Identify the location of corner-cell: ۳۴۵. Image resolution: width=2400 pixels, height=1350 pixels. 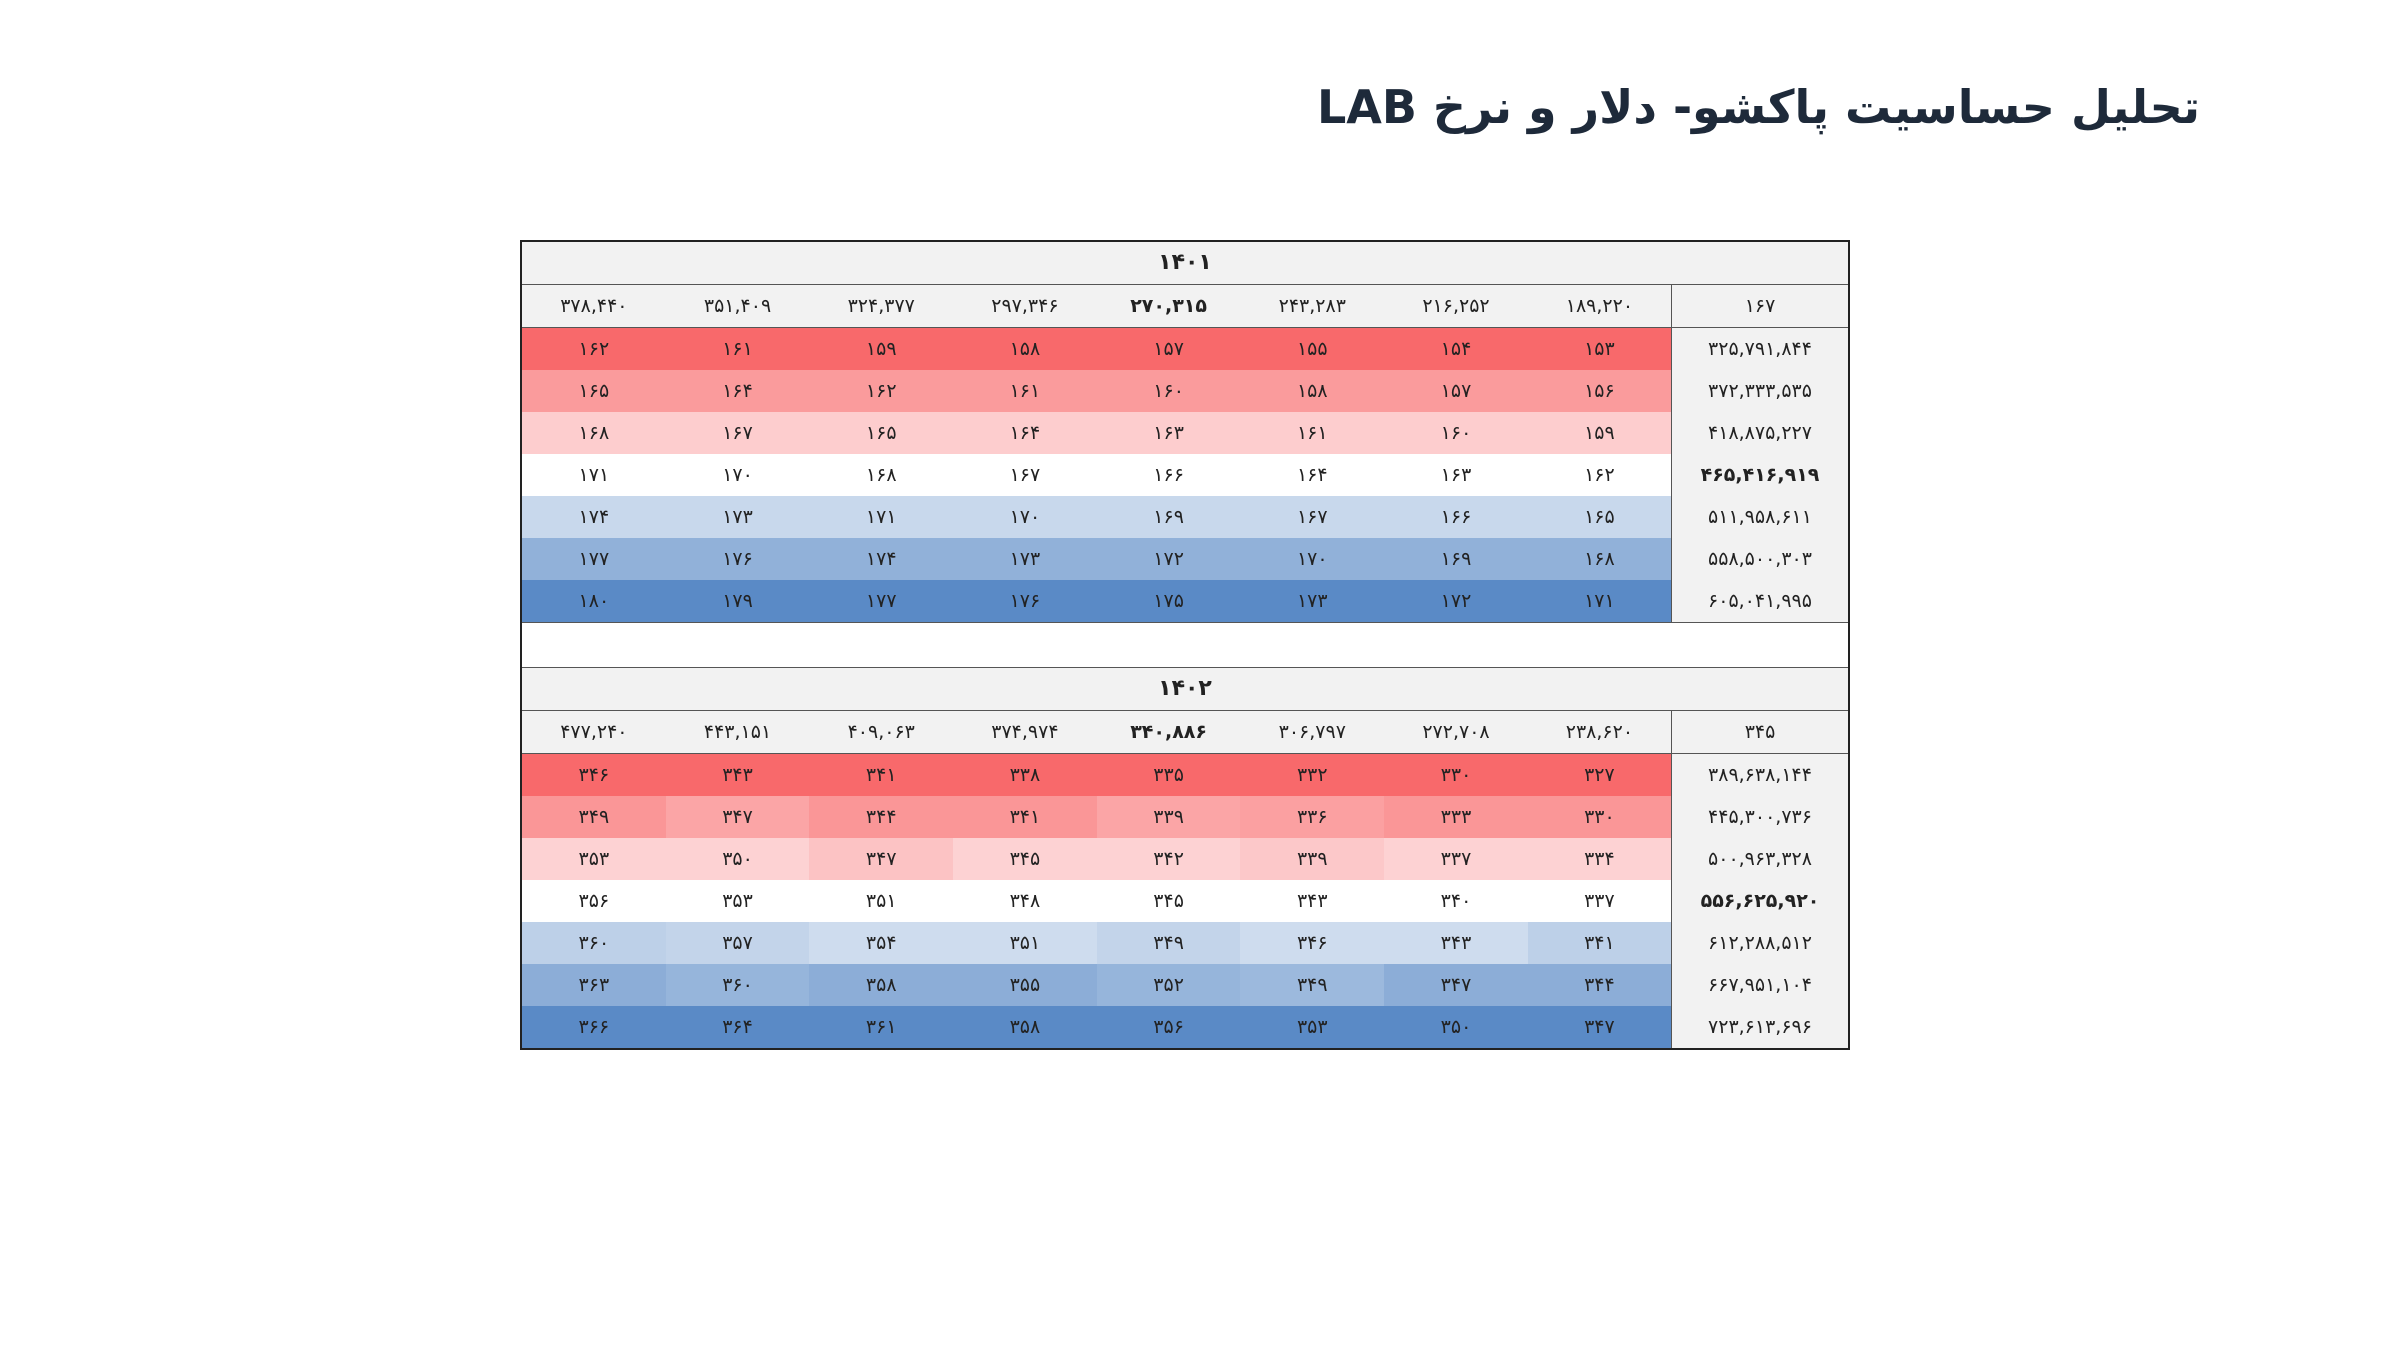
(1759, 732).